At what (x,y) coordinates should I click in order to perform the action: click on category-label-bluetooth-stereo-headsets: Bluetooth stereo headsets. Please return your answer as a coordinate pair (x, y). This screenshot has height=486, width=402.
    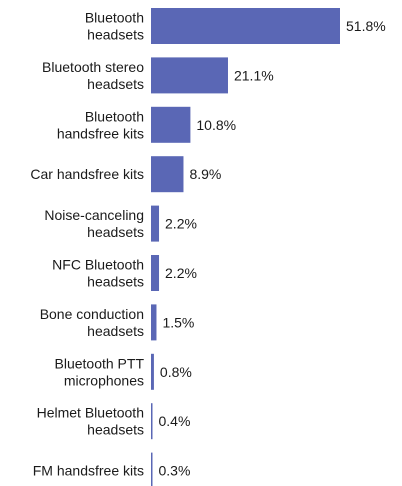
    Looking at the image, I should click on (93, 75).